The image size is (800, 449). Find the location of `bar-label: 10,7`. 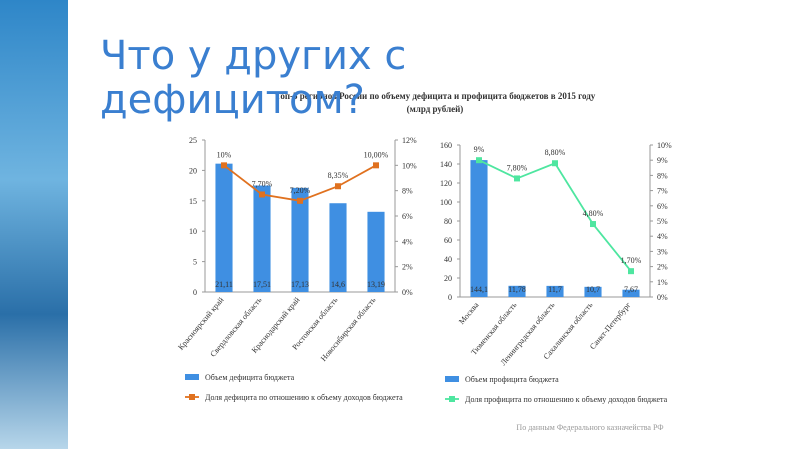

bar-label: 10,7 is located at coordinates (593, 289).